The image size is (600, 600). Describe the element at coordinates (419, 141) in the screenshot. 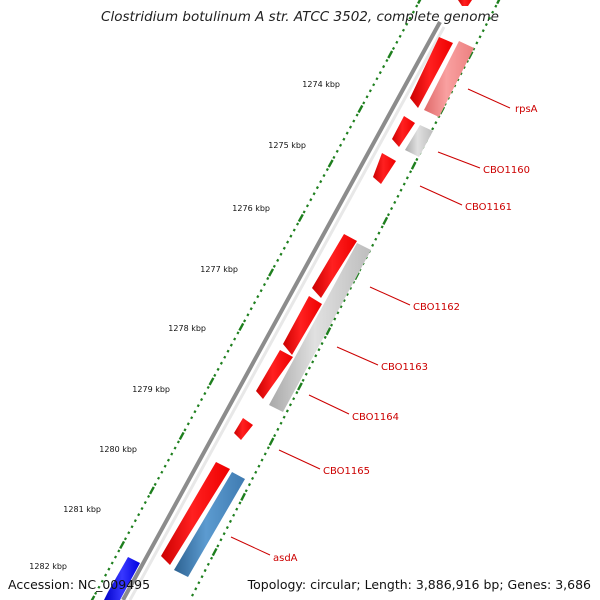

I see `cds-CBO1160-reverse` at that location.